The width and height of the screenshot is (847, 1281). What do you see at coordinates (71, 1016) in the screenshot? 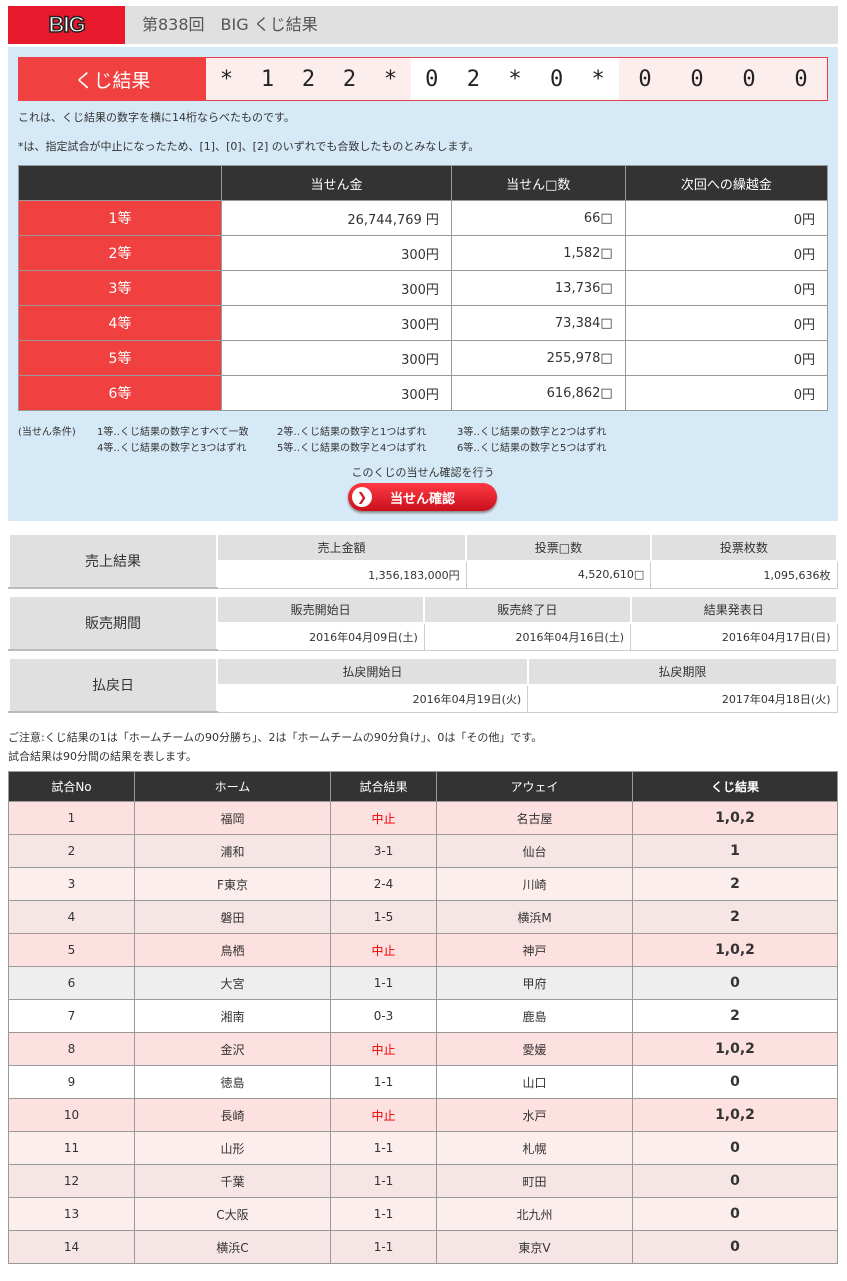
I see `match-cell: 7` at bounding box center [71, 1016].